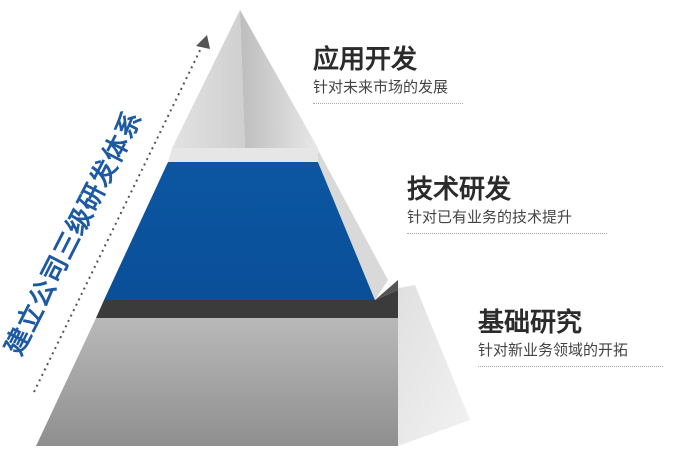  I want to click on tier-technology-divider, so click(507, 233).